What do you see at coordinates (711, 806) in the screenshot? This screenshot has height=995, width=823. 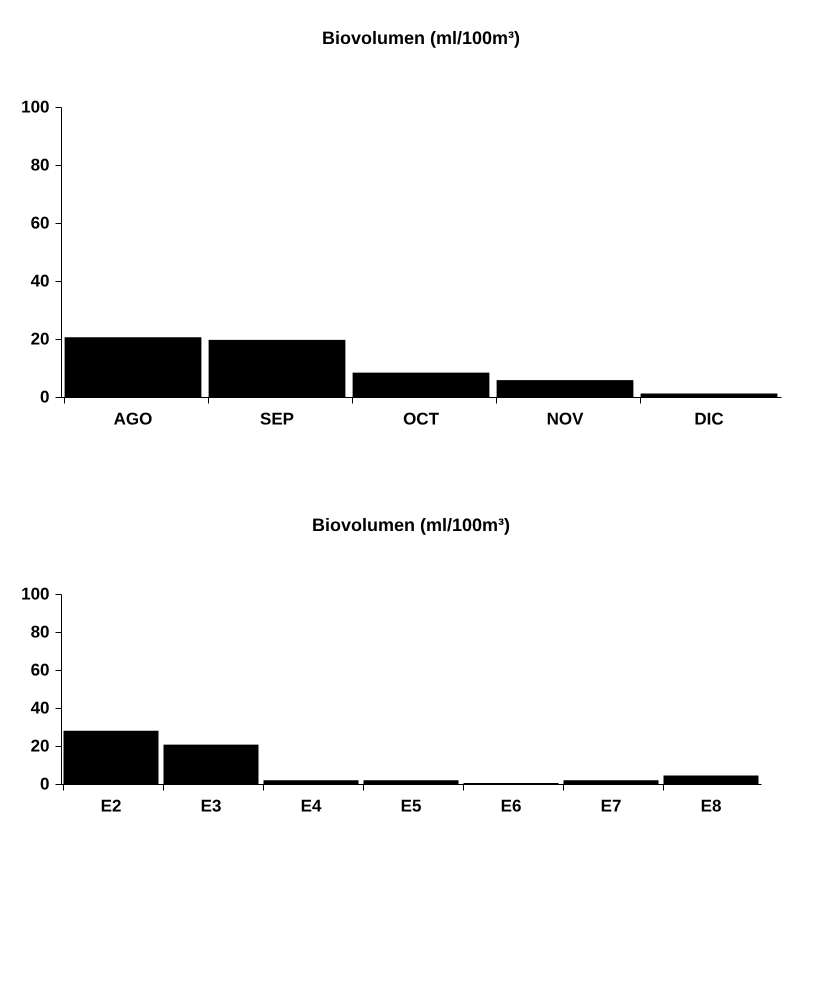 I see `x-tick-label: E8` at bounding box center [711, 806].